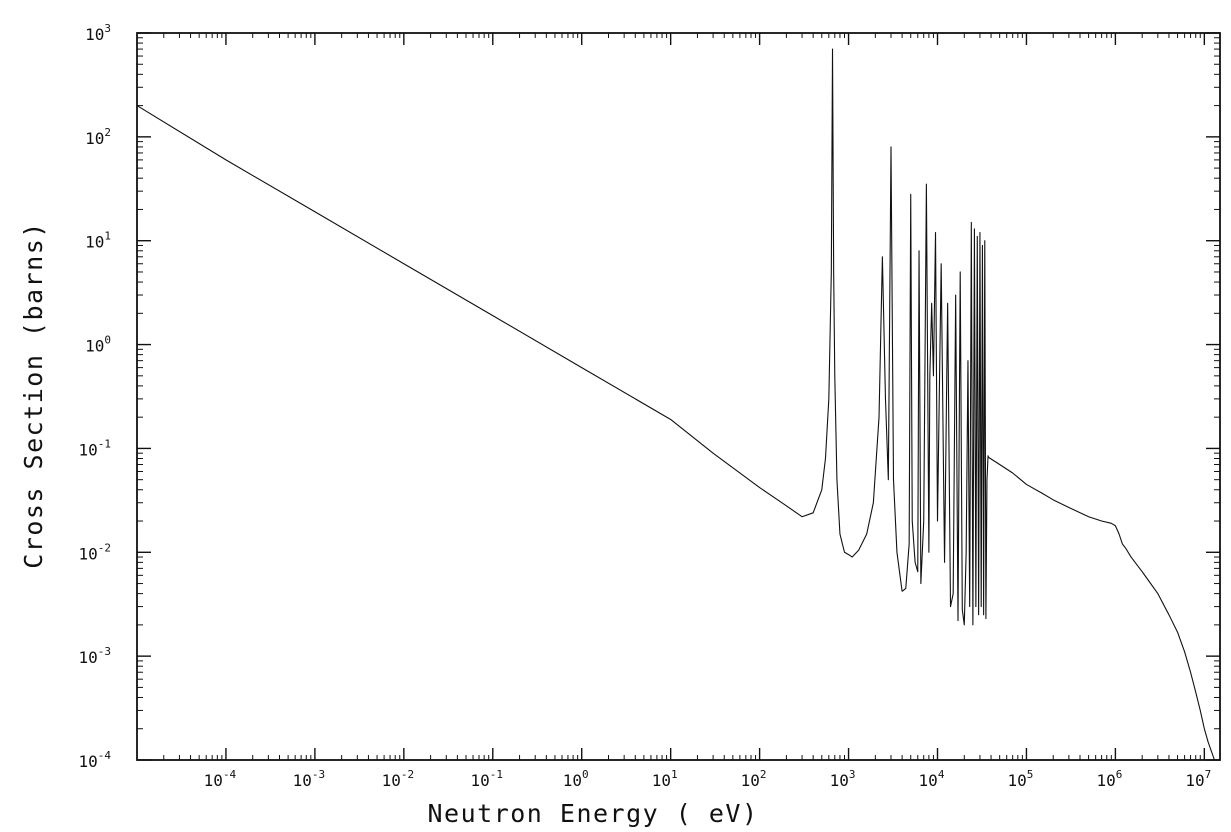  What do you see at coordinates (1109, 779) in the screenshot?
I see `x-tick-label: 10⁶` at bounding box center [1109, 779].